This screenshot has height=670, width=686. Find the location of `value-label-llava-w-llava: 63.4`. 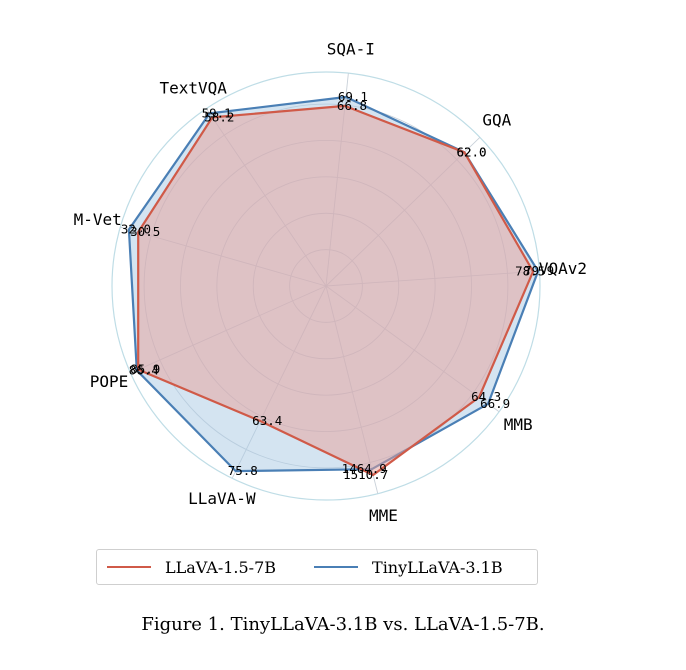

value-label-llava-w-llava: 63.4 is located at coordinates (267, 420).